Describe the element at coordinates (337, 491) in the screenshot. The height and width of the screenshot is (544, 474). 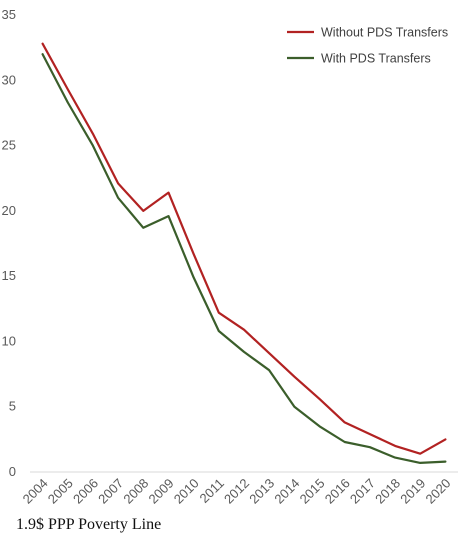
I see `x-tick-label: 2016` at that location.